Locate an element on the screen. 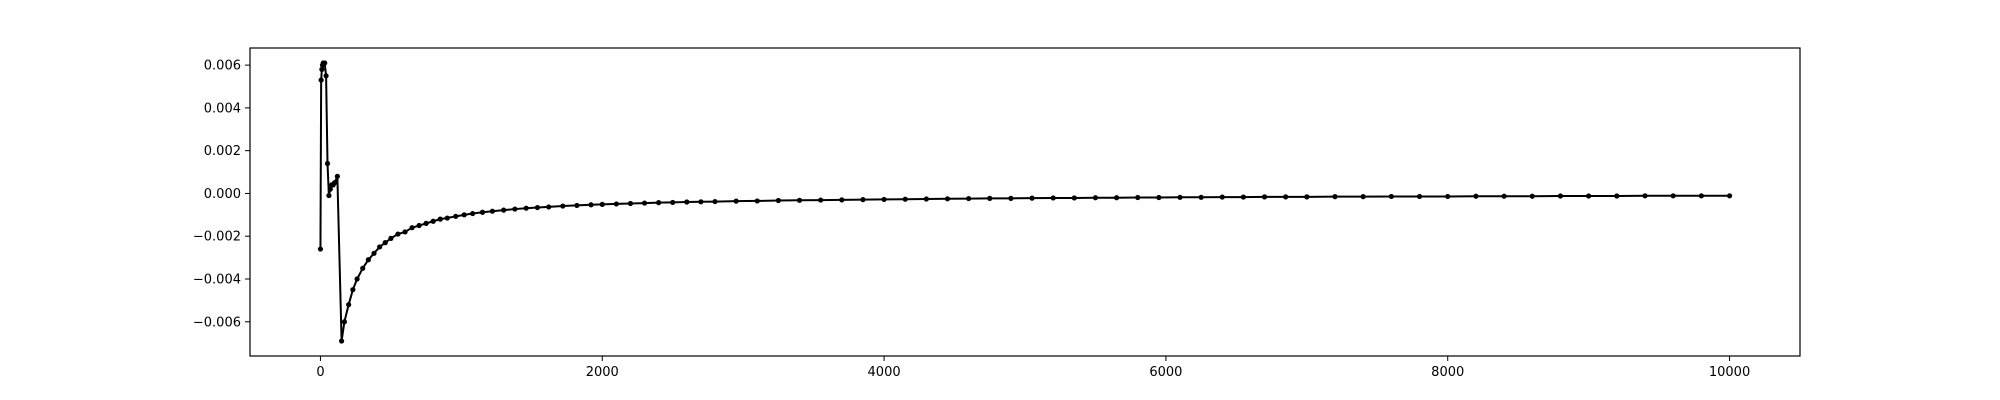 This screenshot has height=400, width=2000. x-tick-label: 2000 is located at coordinates (602, 372).